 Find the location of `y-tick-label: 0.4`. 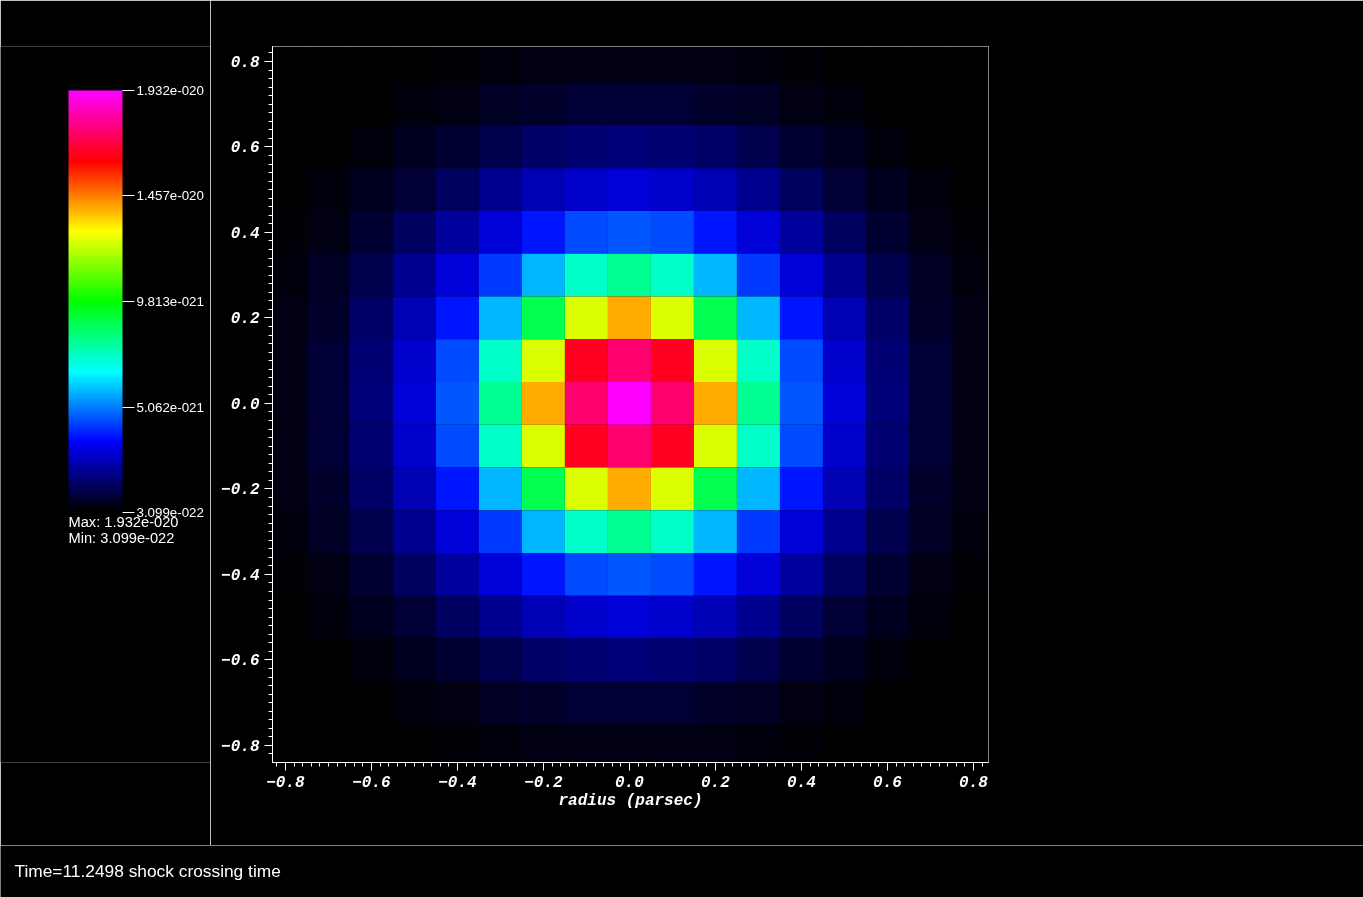

y-tick-label: 0.4 is located at coordinates (245, 233).